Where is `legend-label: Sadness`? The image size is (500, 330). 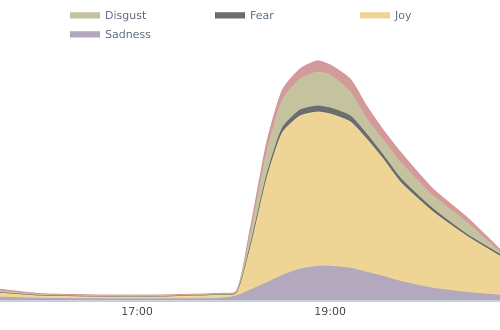
legend-label: Sadness is located at coordinates (128, 34).